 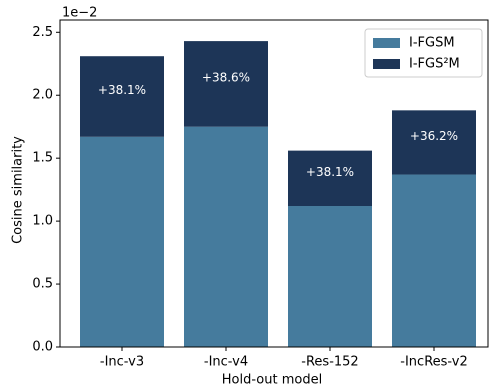 I want to click on y-tick-label: 0.5, so click(x=42, y=284).